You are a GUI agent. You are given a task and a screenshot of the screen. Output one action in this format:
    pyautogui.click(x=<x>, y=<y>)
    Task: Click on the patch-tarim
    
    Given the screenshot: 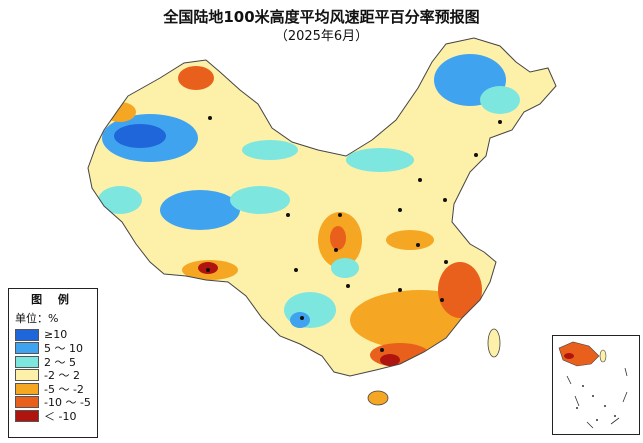 What is the action you would take?
    pyautogui.click(x=200, y=210)
    